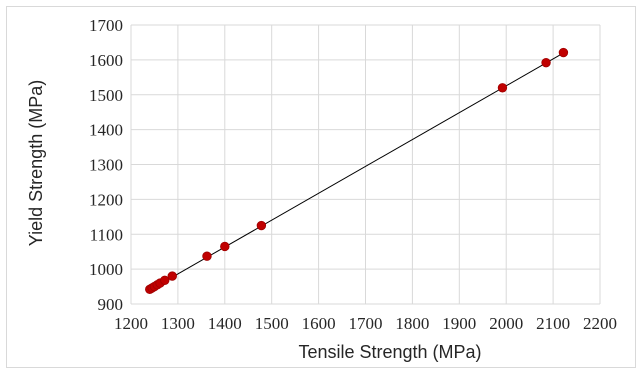 This screenshot has width=644, height=376. I want to click on x-tick-label: 1600, so click(319, 323).